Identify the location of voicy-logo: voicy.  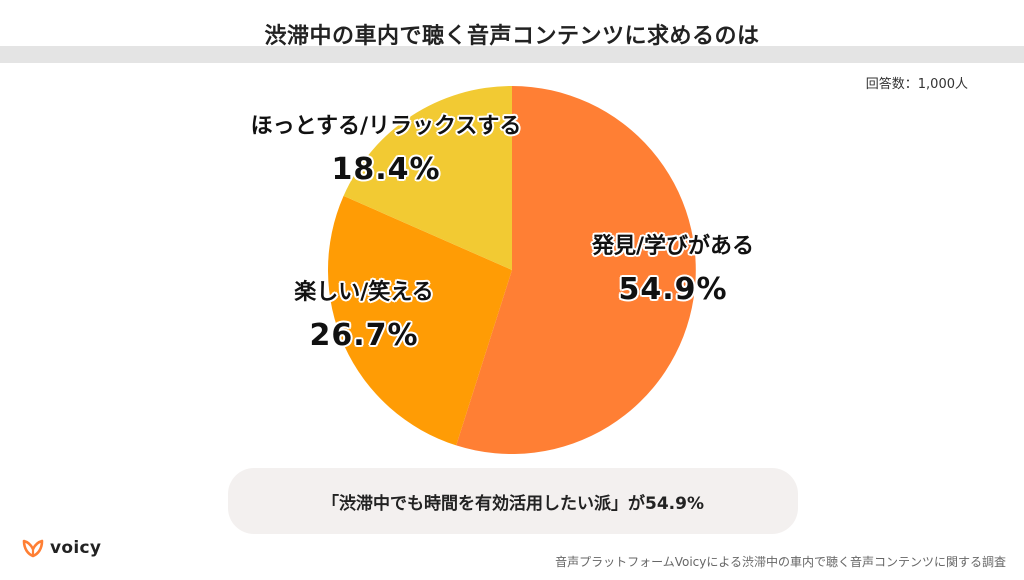
(61, 548).